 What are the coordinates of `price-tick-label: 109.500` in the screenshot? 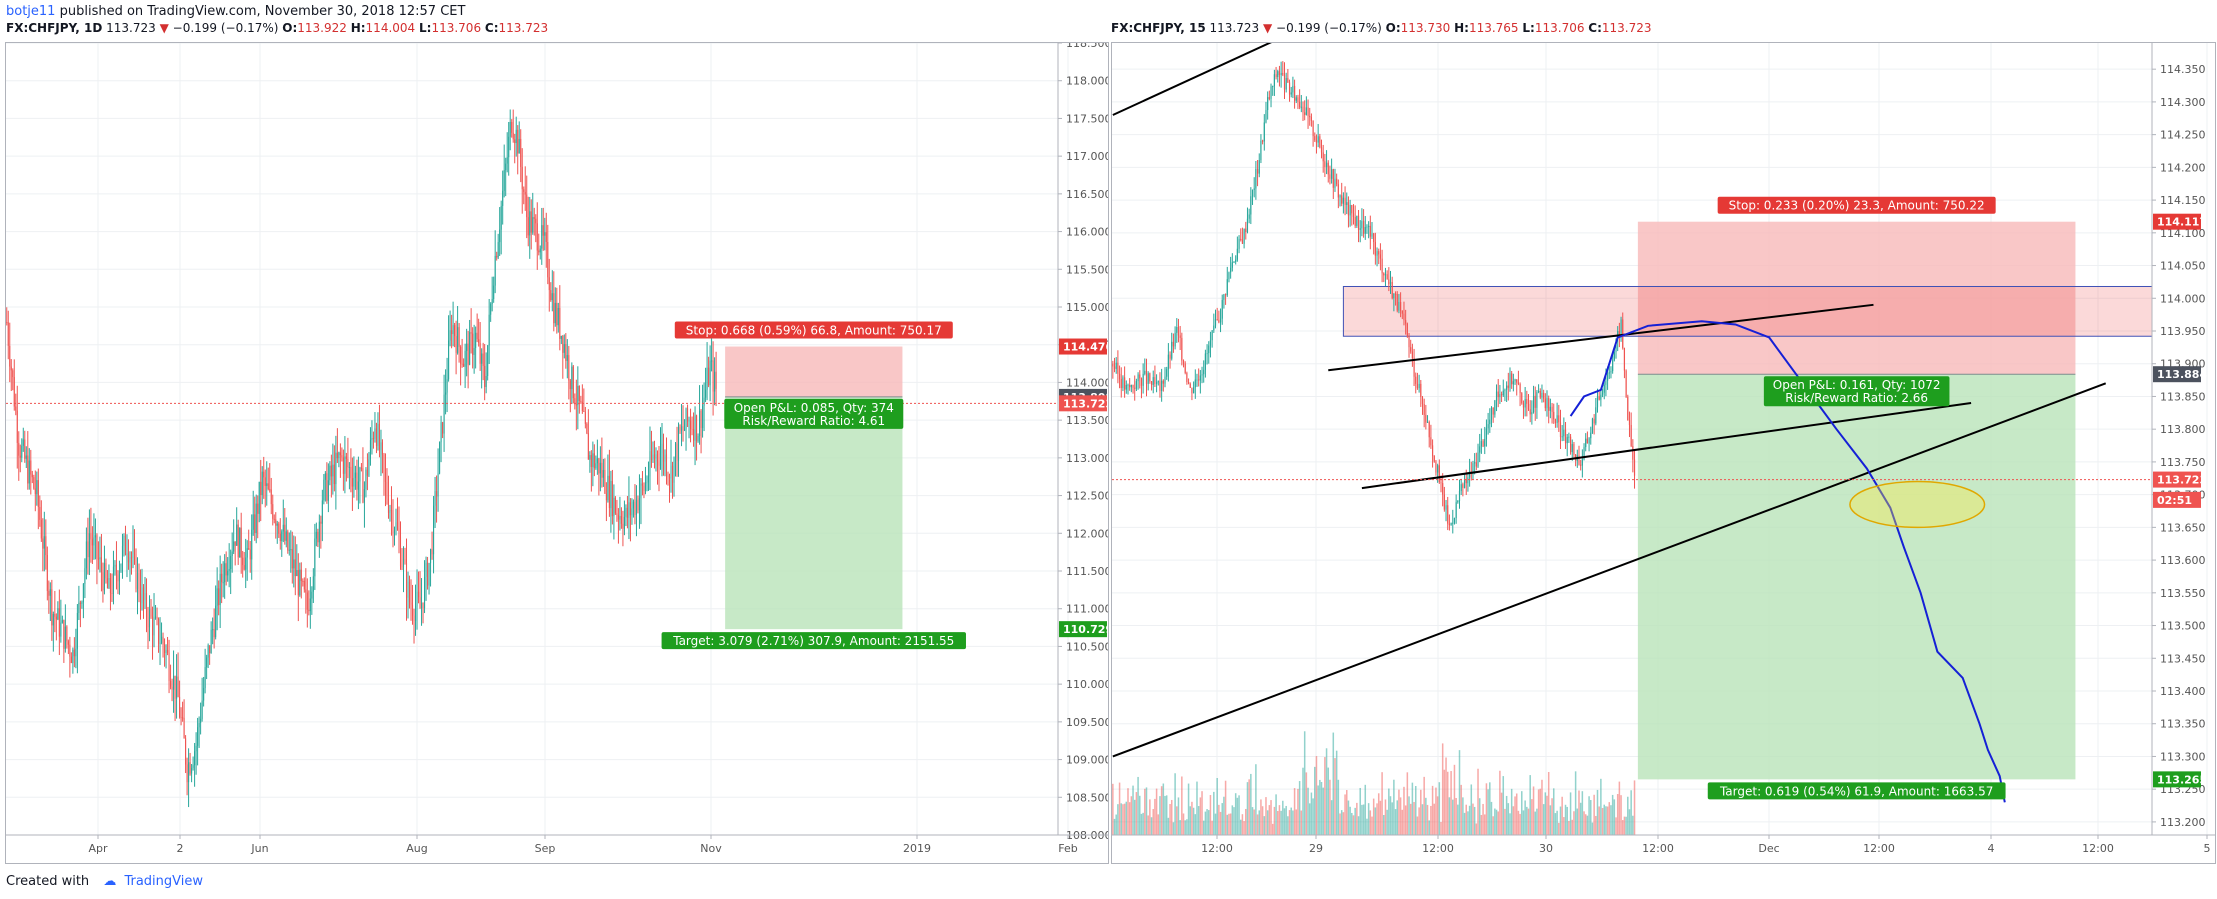 It's located at (1087, 722).